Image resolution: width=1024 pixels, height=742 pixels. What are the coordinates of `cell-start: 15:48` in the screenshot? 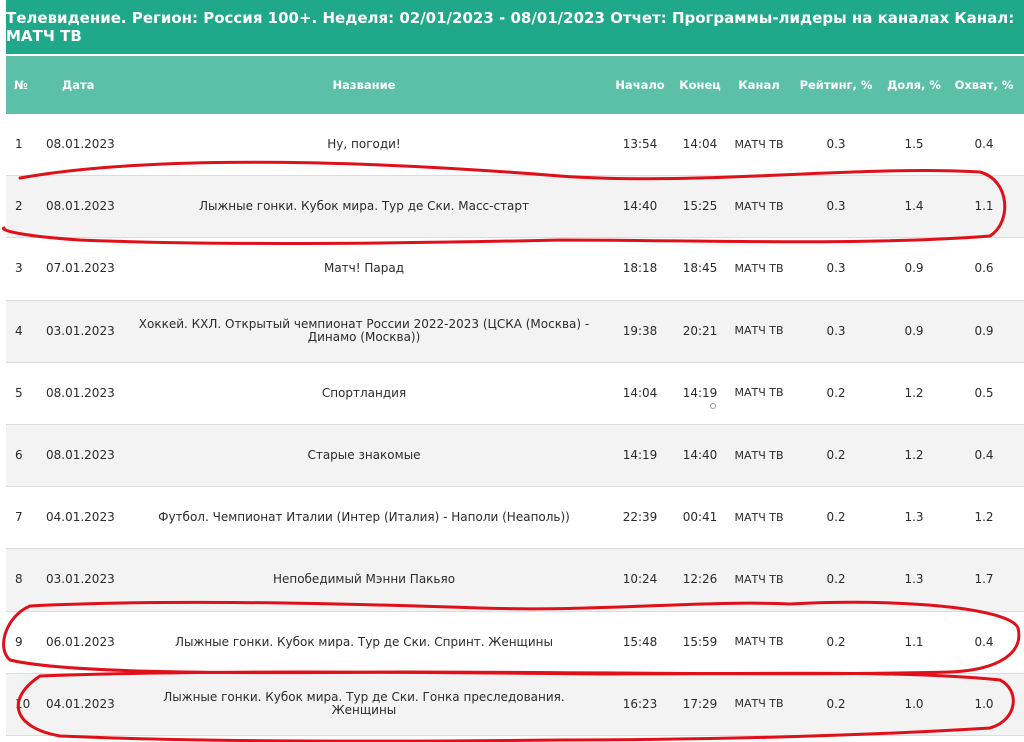 It's located at (640, 641).